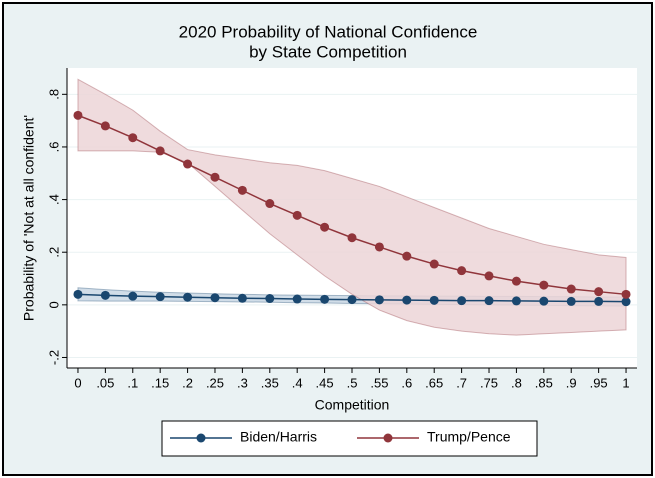 This screenshot has height=478, width=655. What do you see at coordinates (516, 382) in the screenshot?
I see `x-tick-label: .8` at bounding box center [516, 382].